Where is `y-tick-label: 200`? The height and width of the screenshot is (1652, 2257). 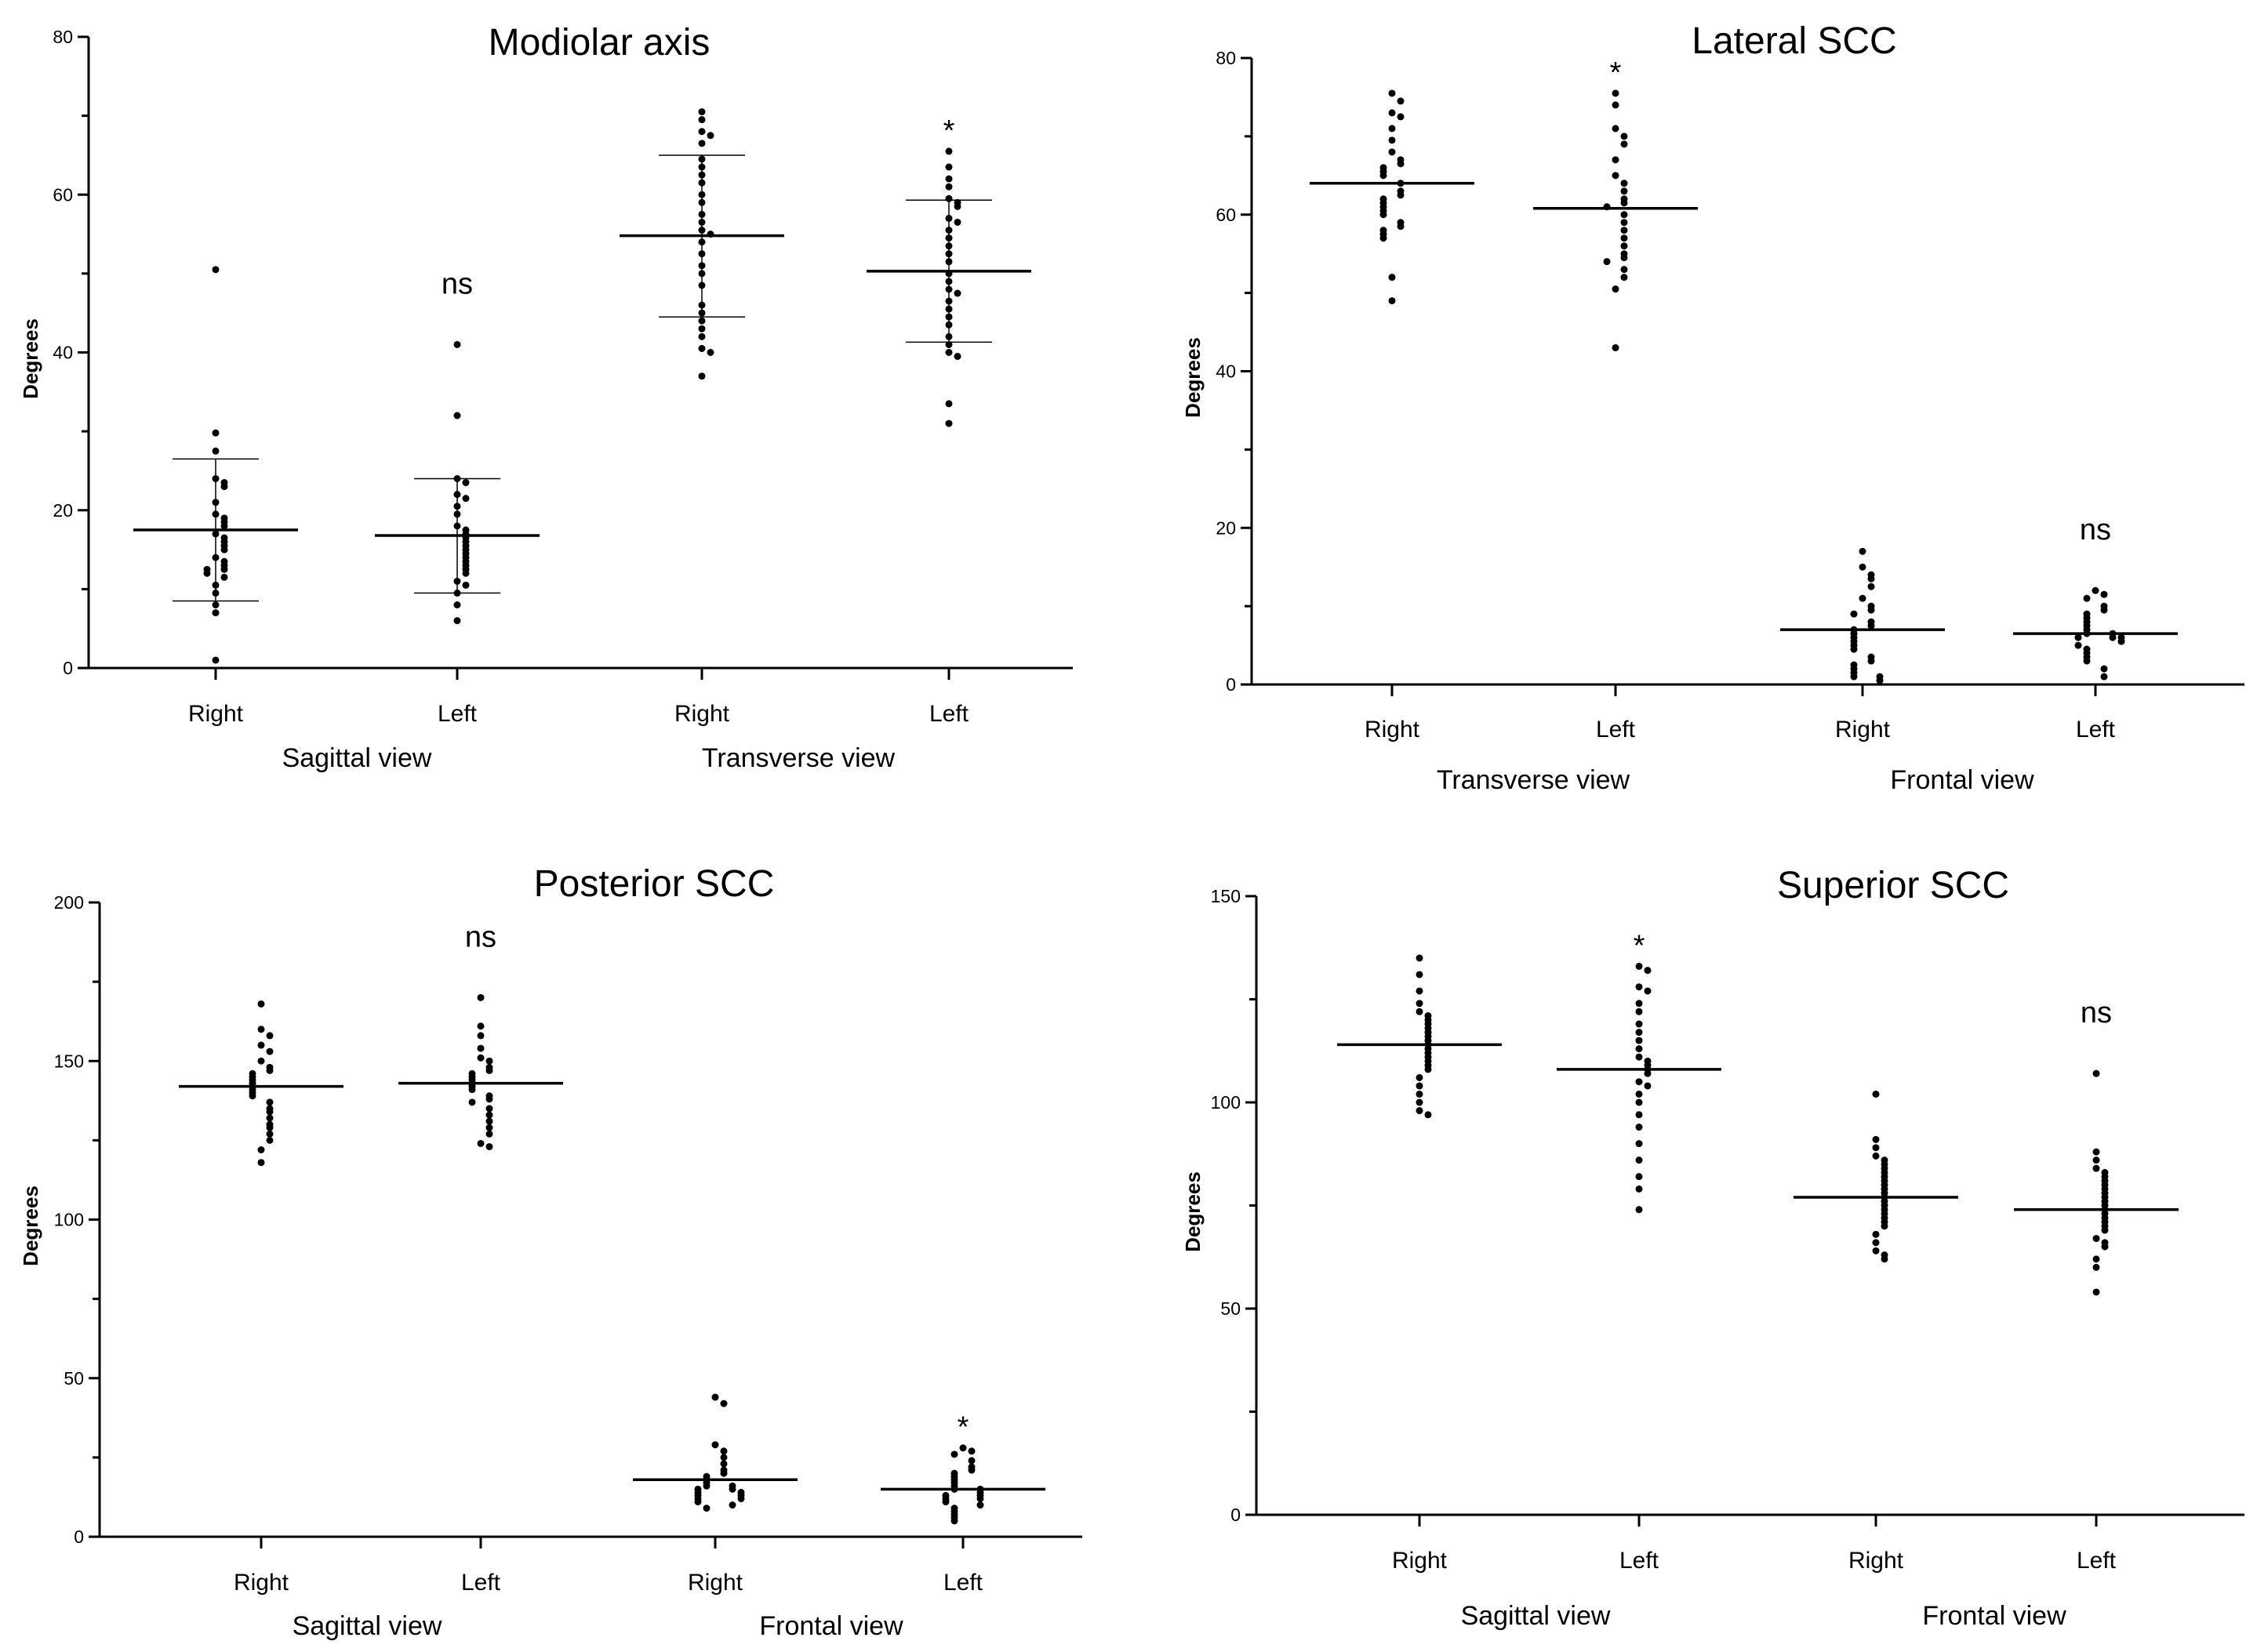
y-tick-label: 200 is located at coordinates (69, 902).